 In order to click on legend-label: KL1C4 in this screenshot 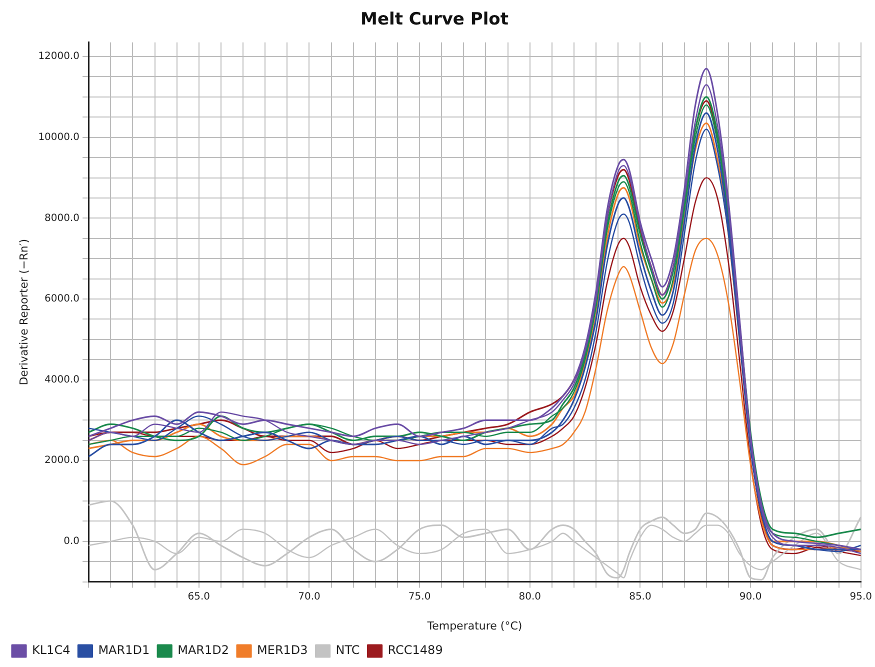, I will do `click(51, 650)`.